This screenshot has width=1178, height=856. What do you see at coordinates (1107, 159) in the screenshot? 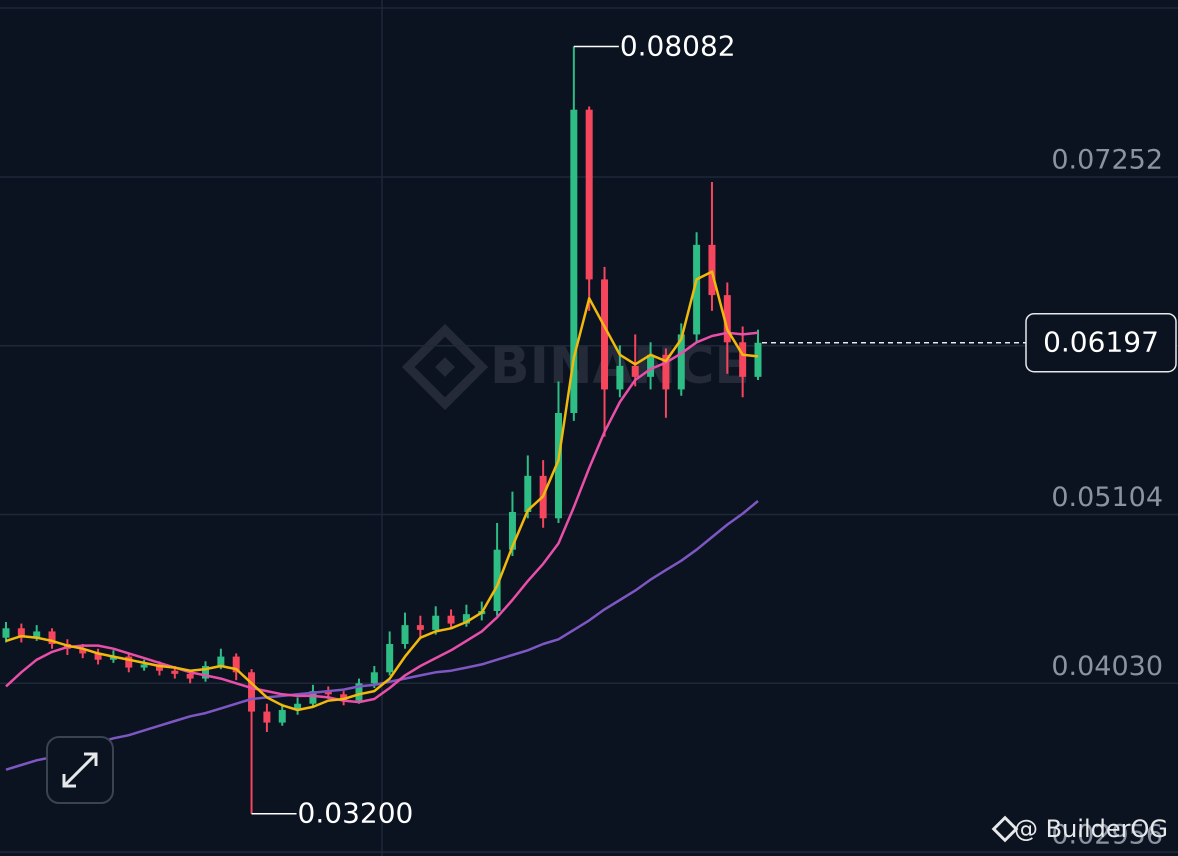
I see `y-tick-label: 0.07252` at bounding box center [1107, 159].